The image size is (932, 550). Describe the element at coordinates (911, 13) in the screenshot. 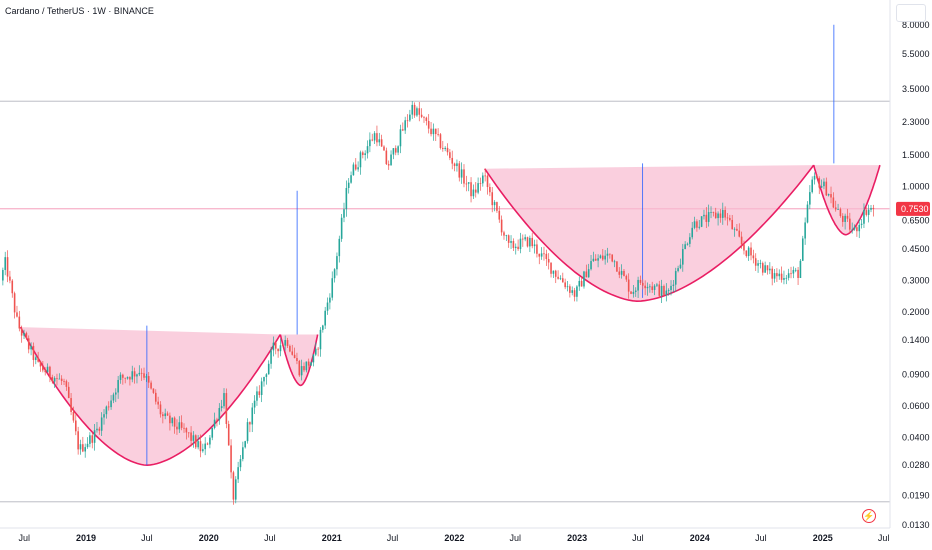

I see `log-scale-toggle` at that location.